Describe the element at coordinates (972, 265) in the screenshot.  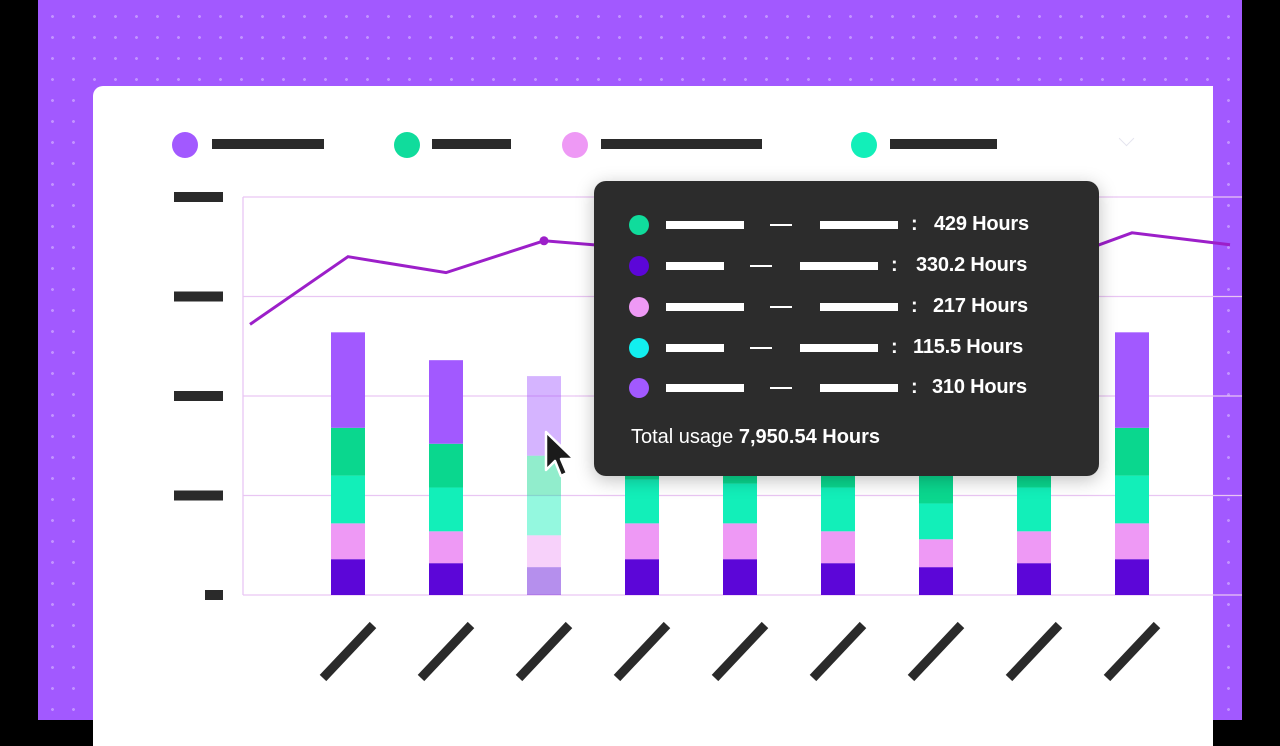
I see `tooltip-value-2: 330.2 Hours` at that location.